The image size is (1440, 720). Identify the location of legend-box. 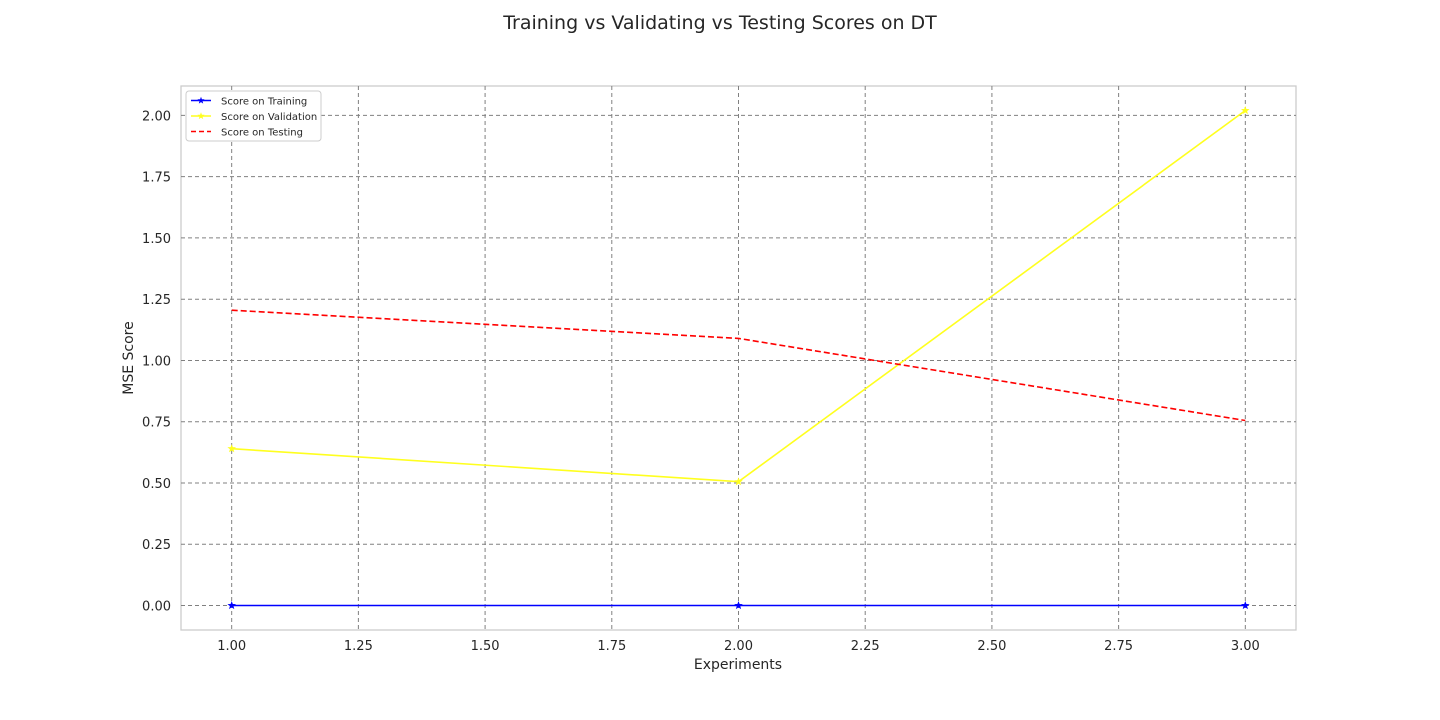
(253, 116).